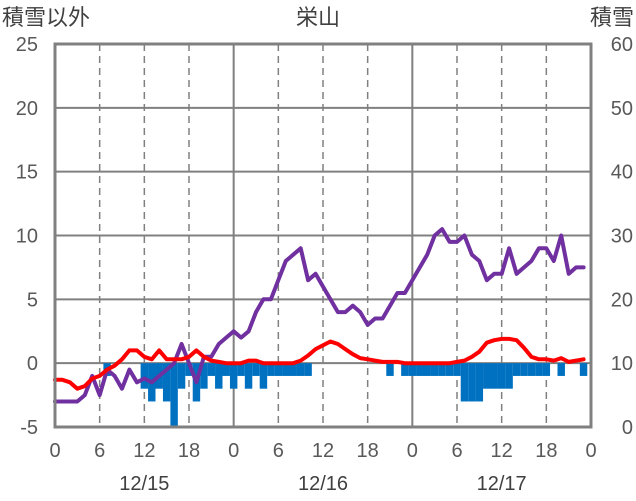 The width and height of the screenshot is (636, 501). What do you see at coordinates (319, 363) in the screenshot?
I see `red-line` at bounding box center [319, 363].